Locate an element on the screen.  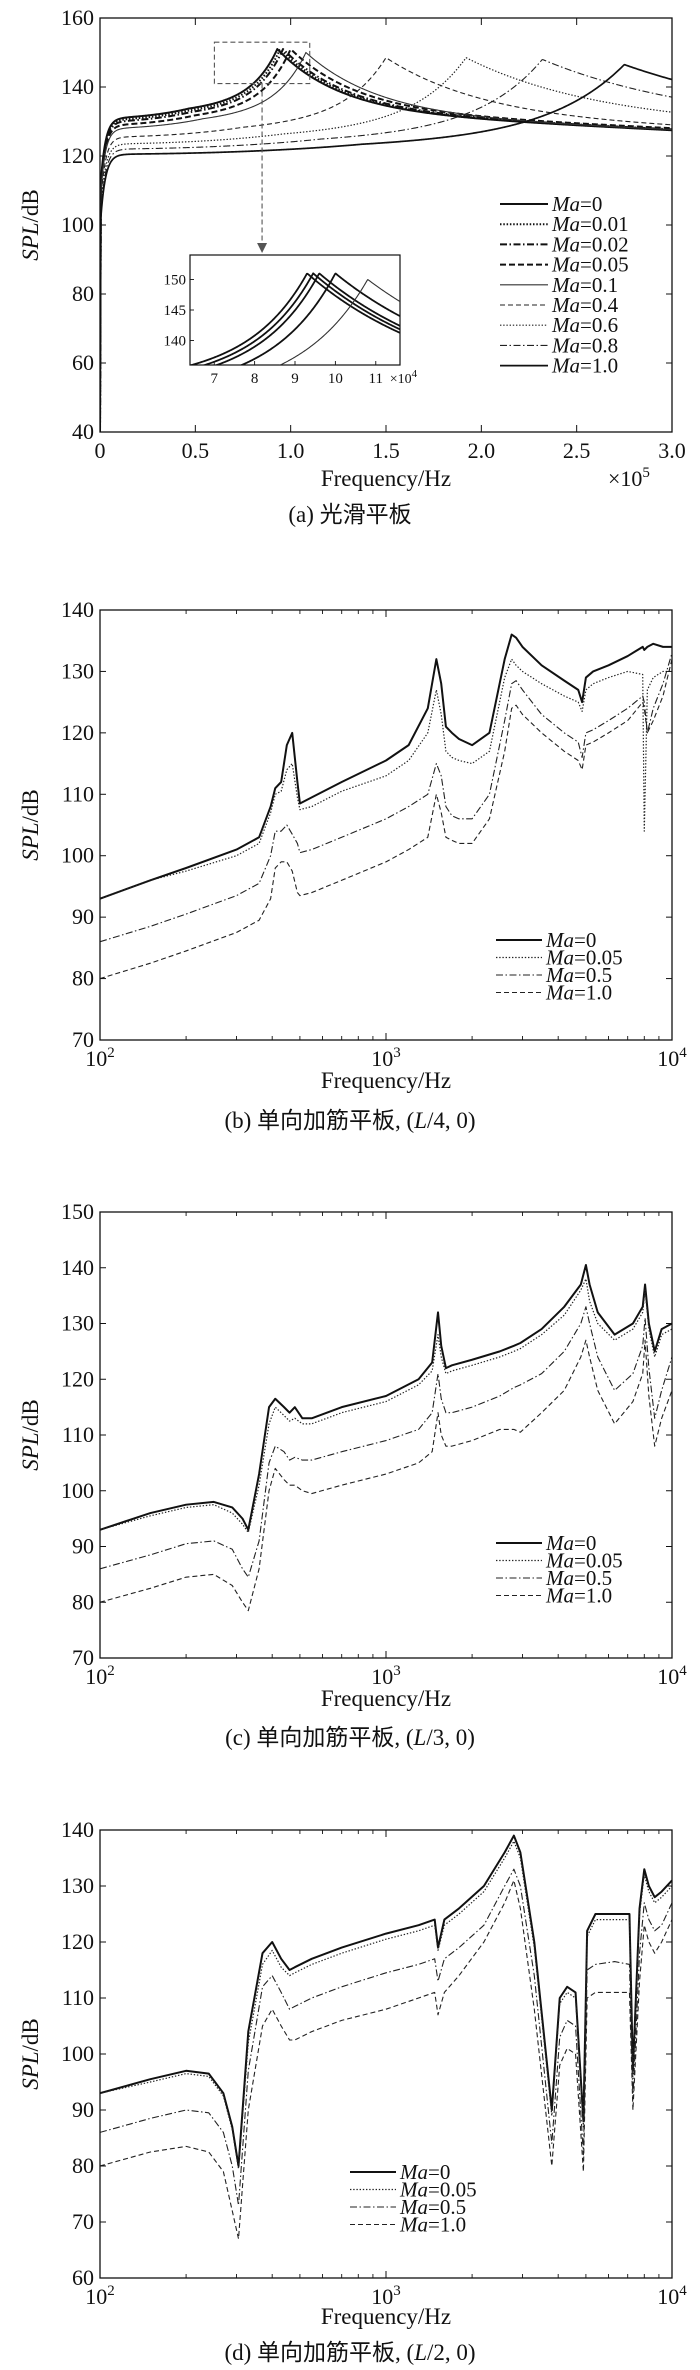
legend-entry: Ma=0.05 is located at coordinates (584, 1561).